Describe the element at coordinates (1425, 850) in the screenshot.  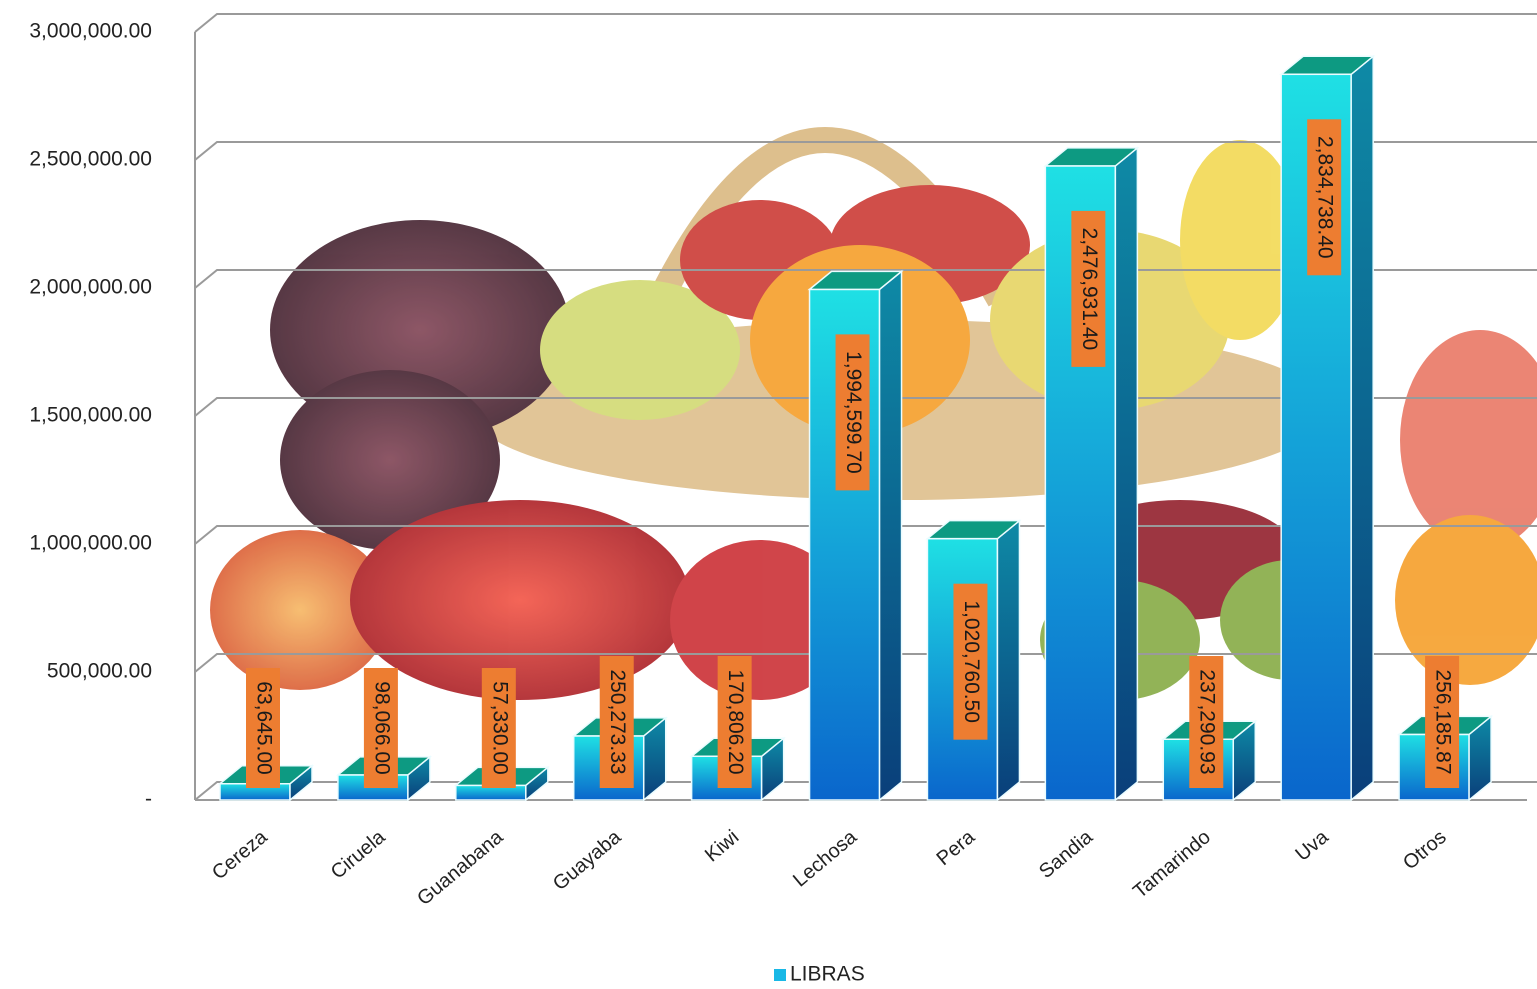
I see `x-tick-label: Otros` at that location.